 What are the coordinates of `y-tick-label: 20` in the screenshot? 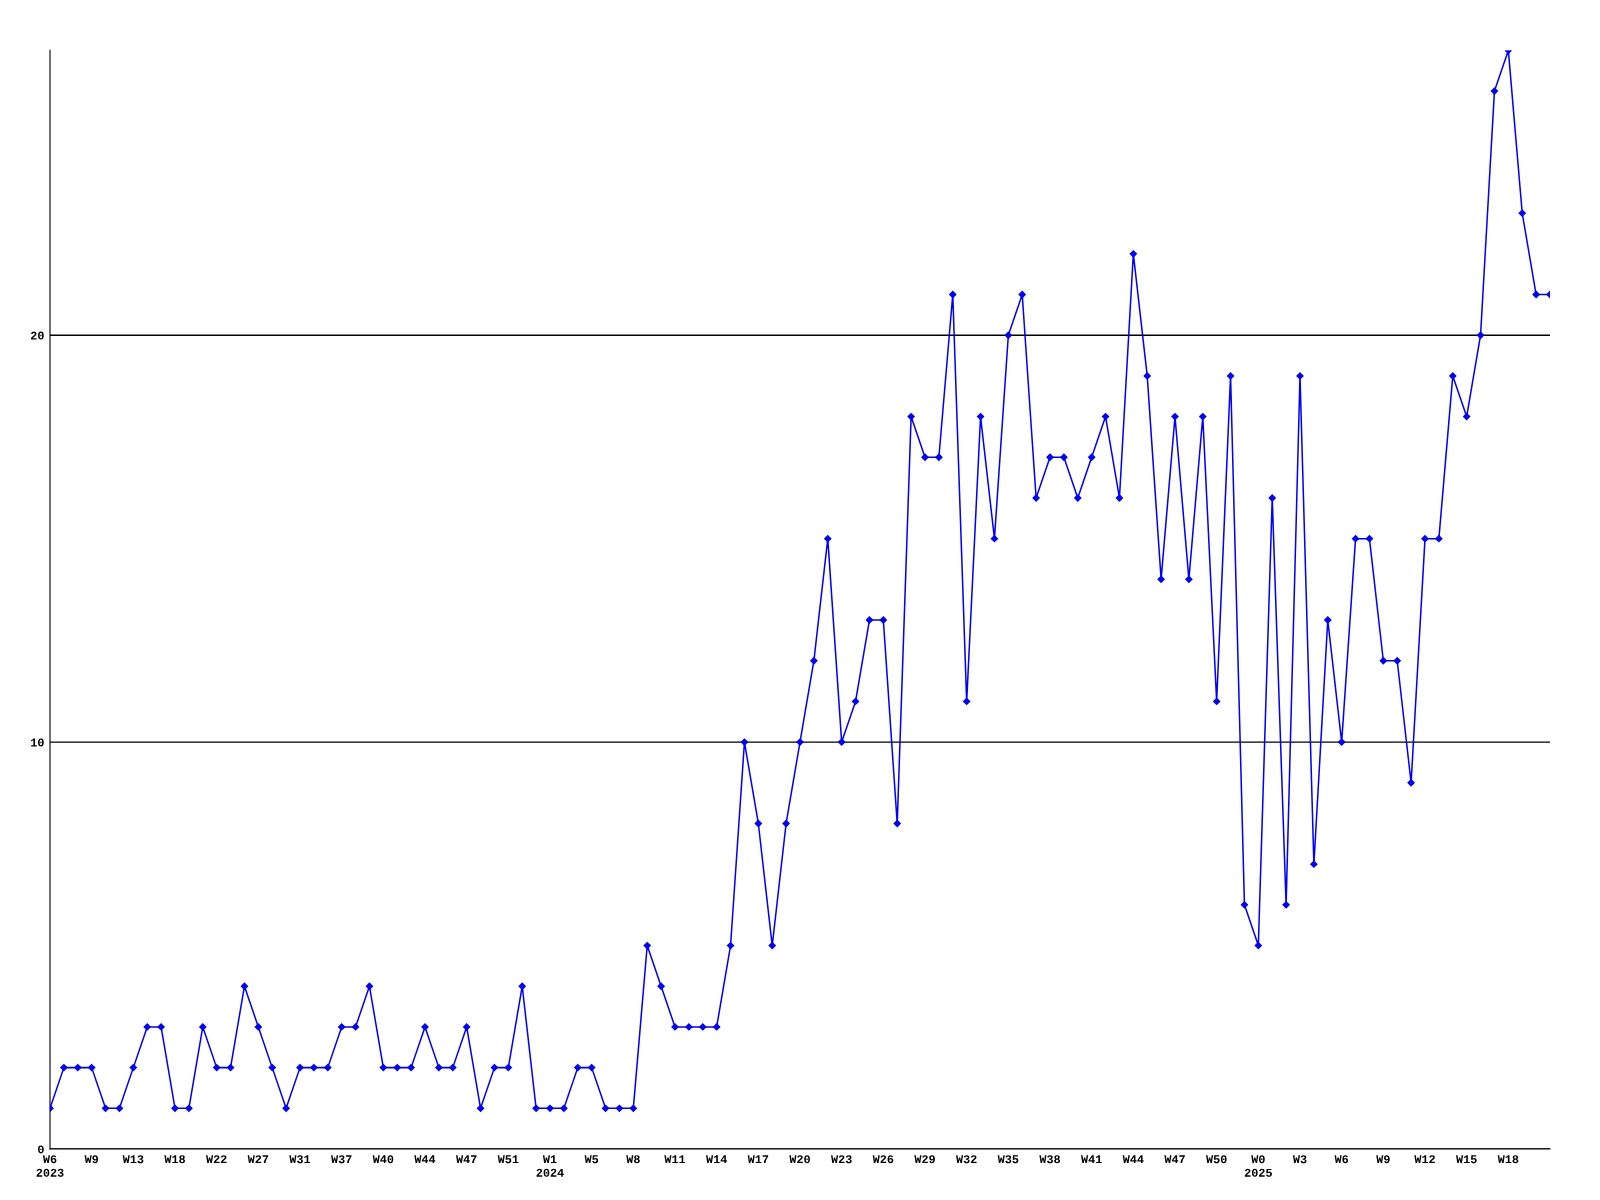 It's located at (37, 335).